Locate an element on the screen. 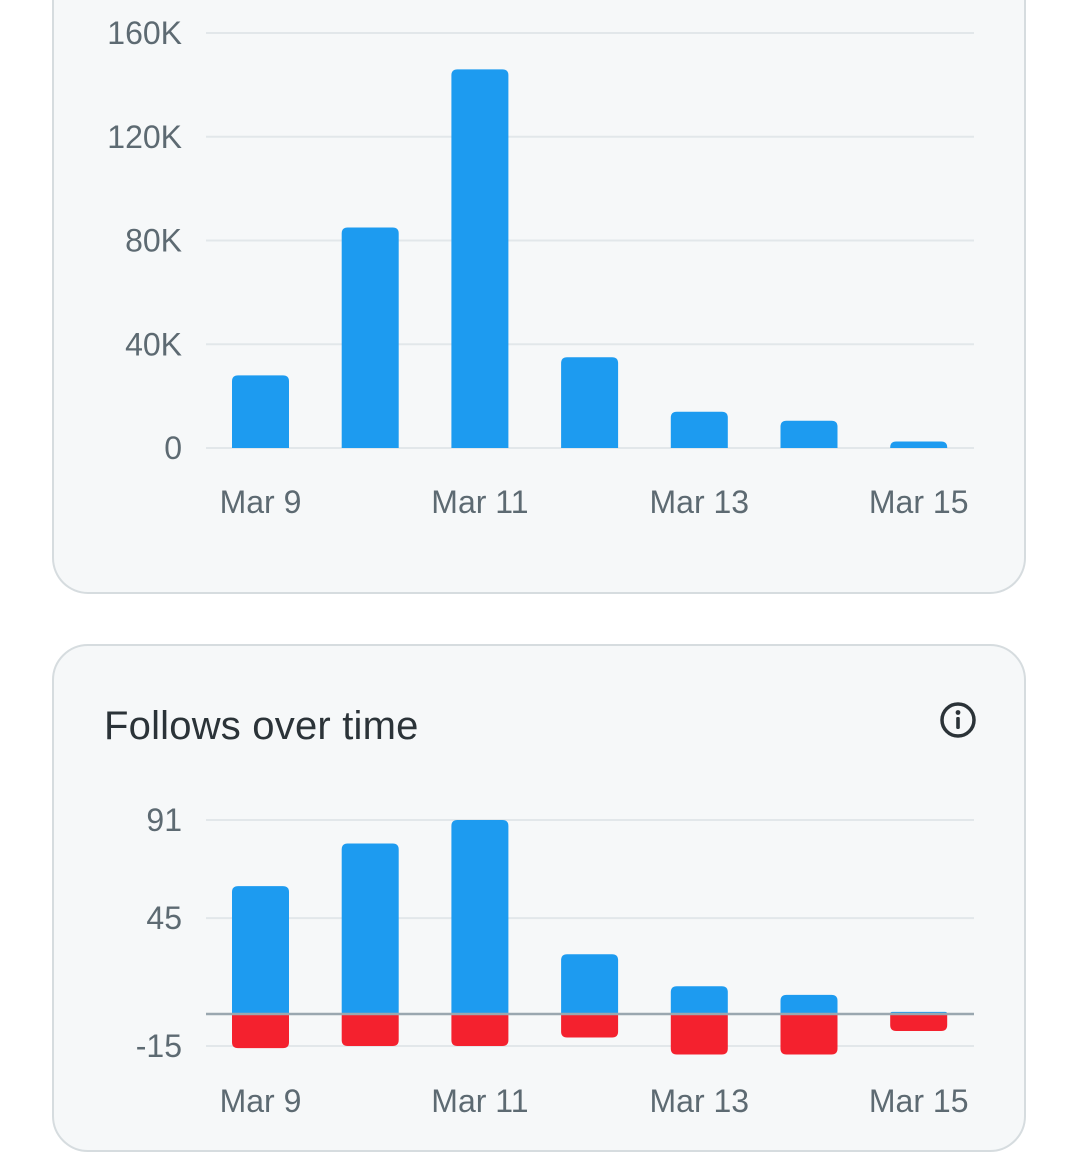 This screenshot has height=1163, width=1080. y-tick-label: 160K is located at coordinates (144, 33).